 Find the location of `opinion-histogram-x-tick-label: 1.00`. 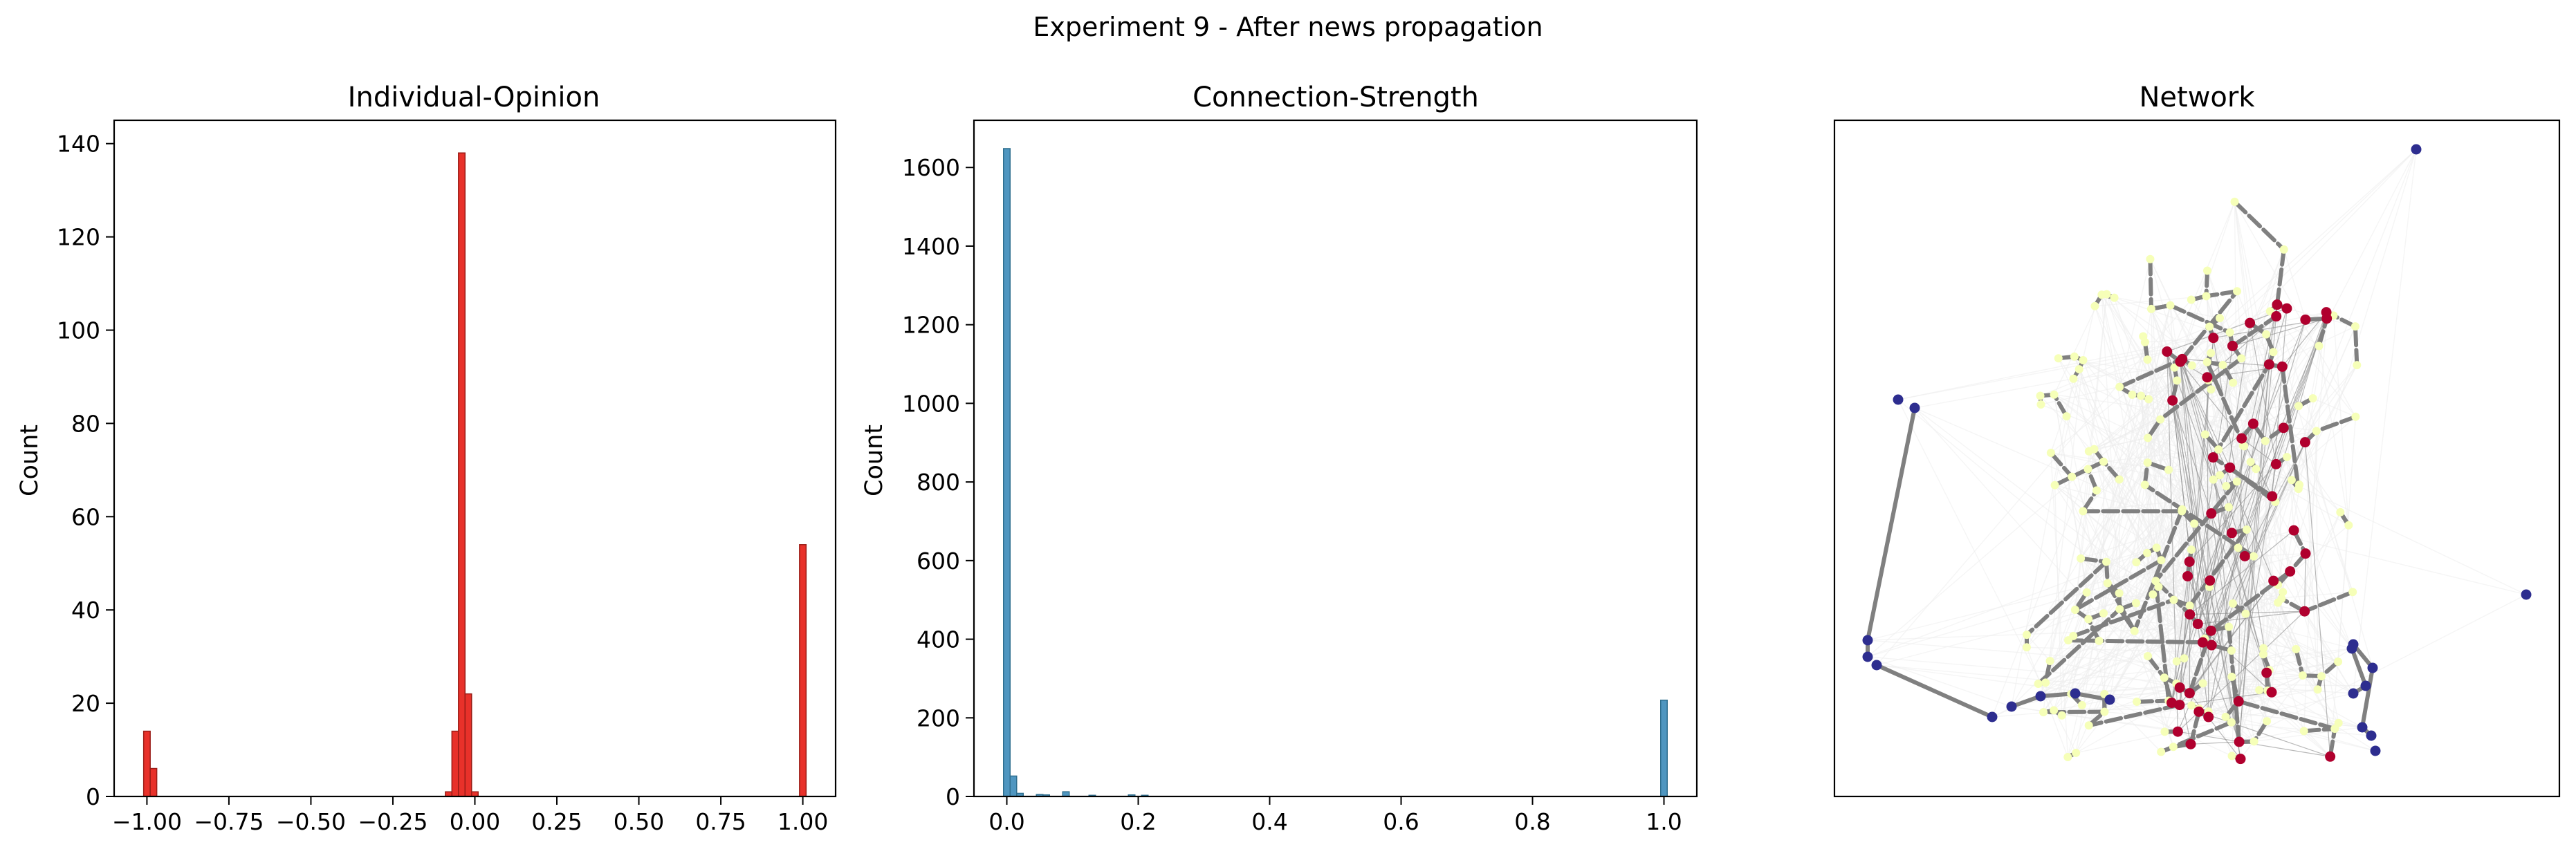

opinion-histogram-x-tick-label: 1.00 is located at coordinates (803, 821).